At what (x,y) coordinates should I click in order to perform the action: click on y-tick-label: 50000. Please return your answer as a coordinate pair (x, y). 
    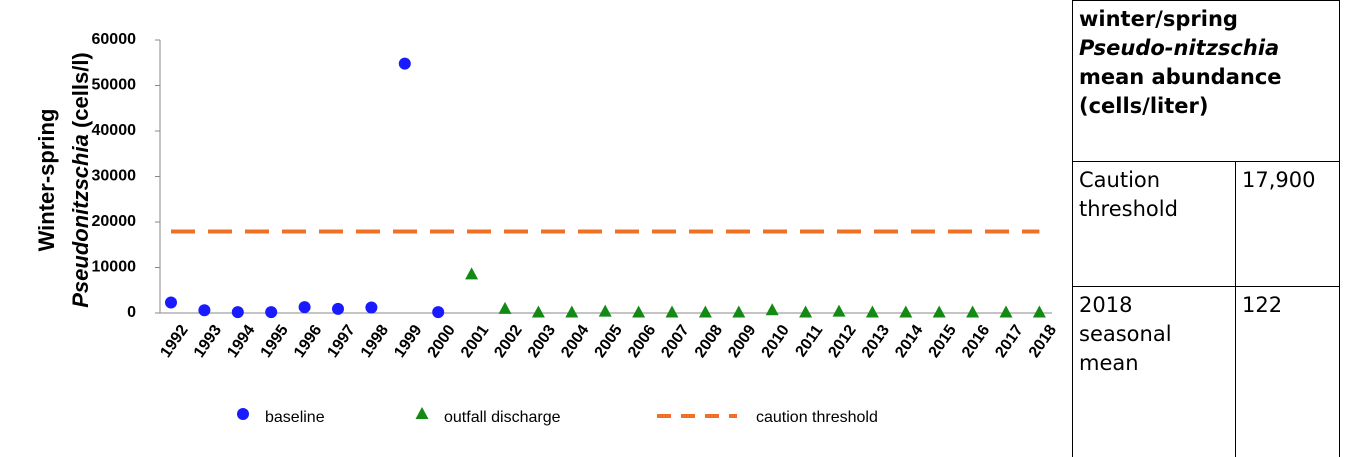
    Looking at the image, I should click on (114, 85).